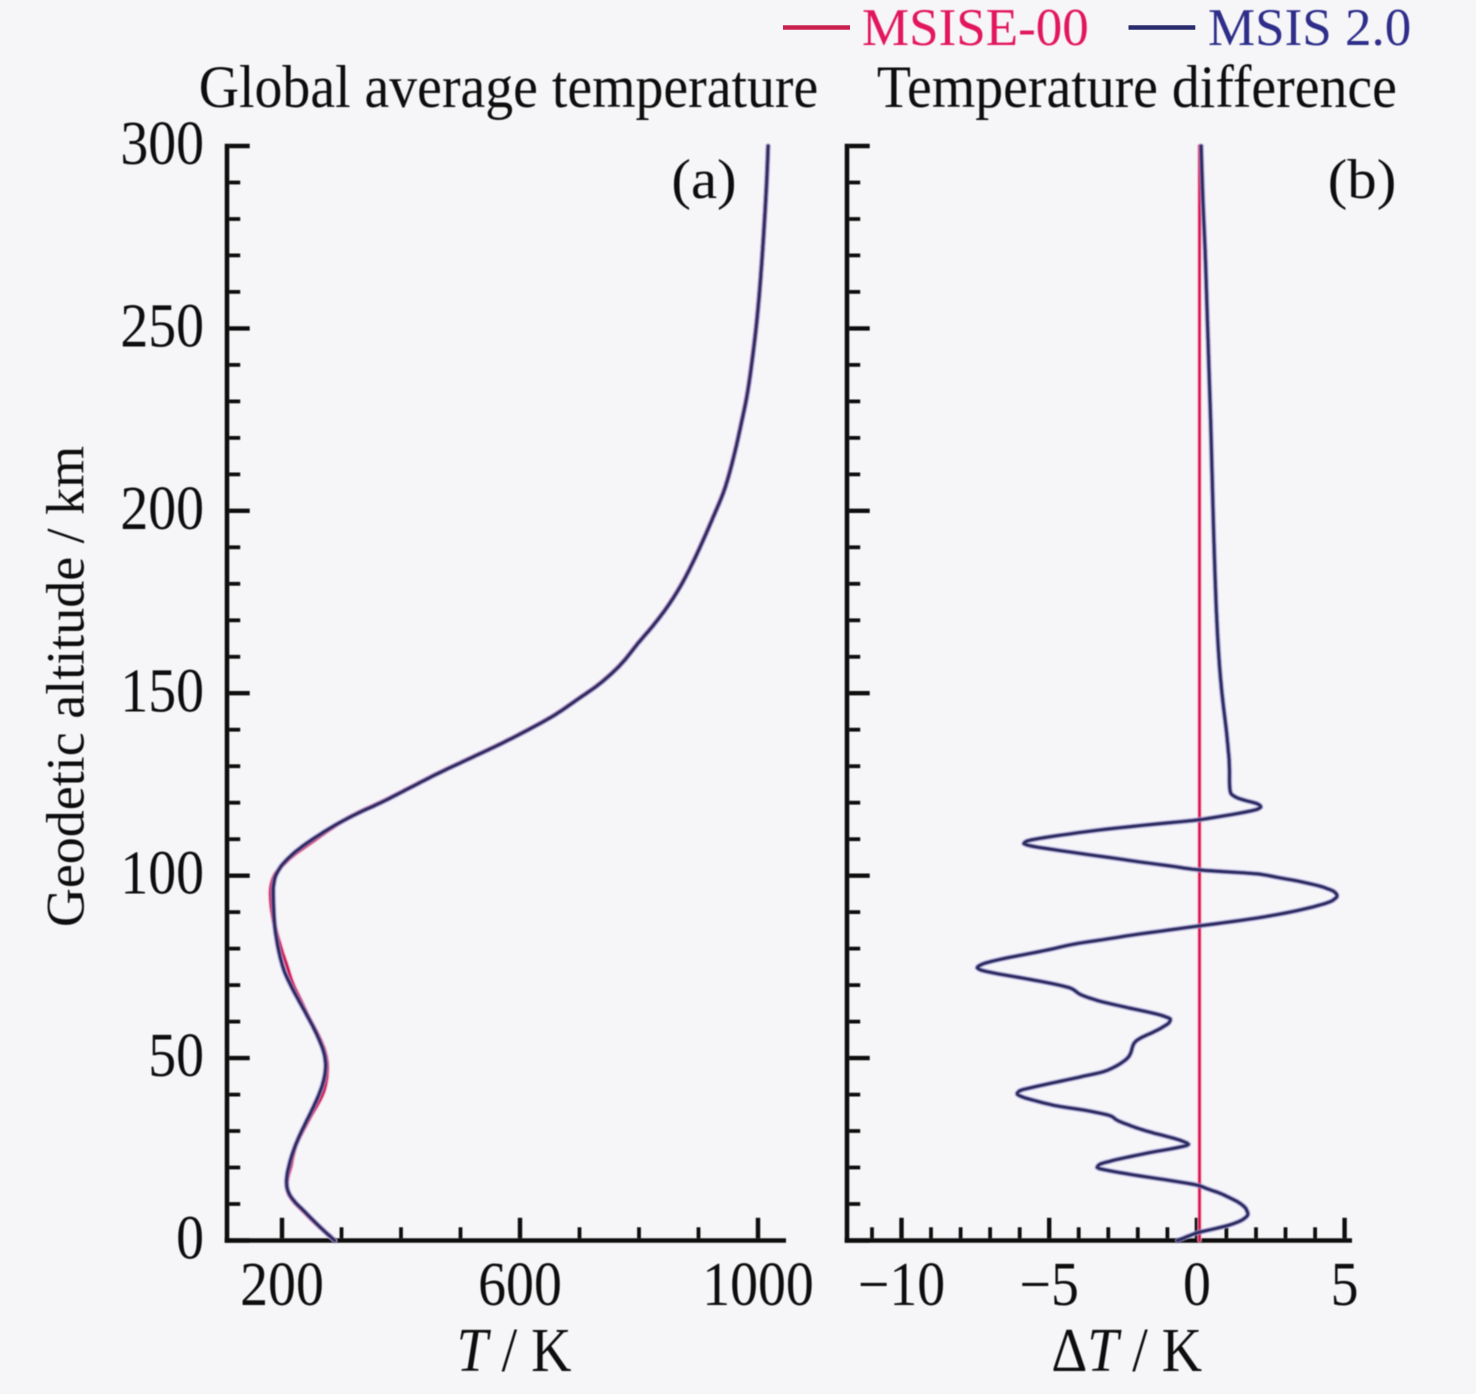  What do you see at coordinates (66, 686) in the screenshot?
I see `svg-text: Geodetic altitude / km` at bounding box center [66, 686].